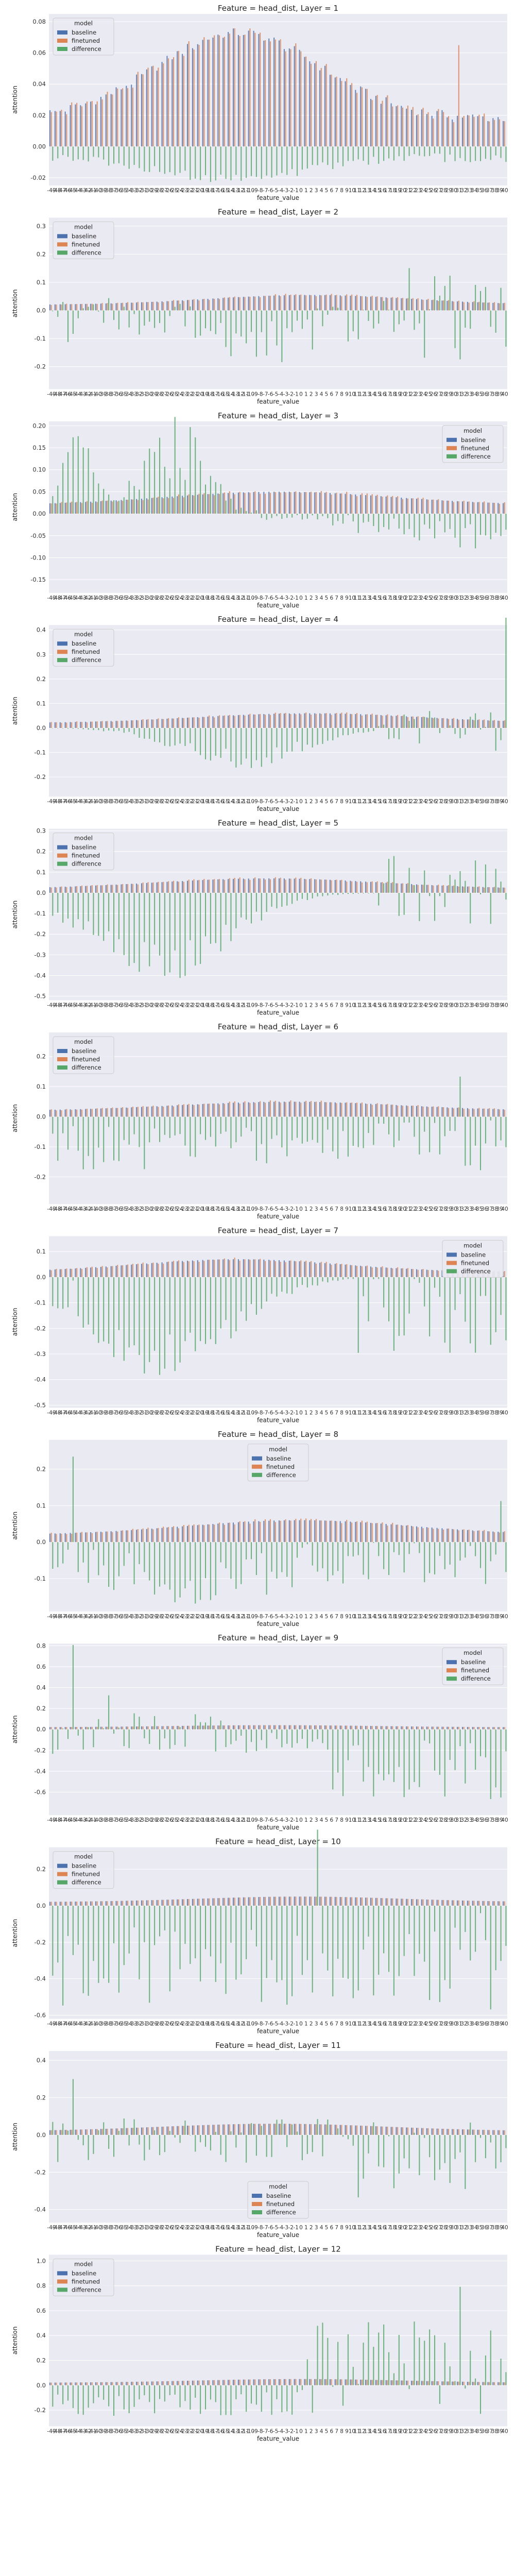 The image size is (515, 2576). I want to click on x-tick-label: 31, so click(458, 191).